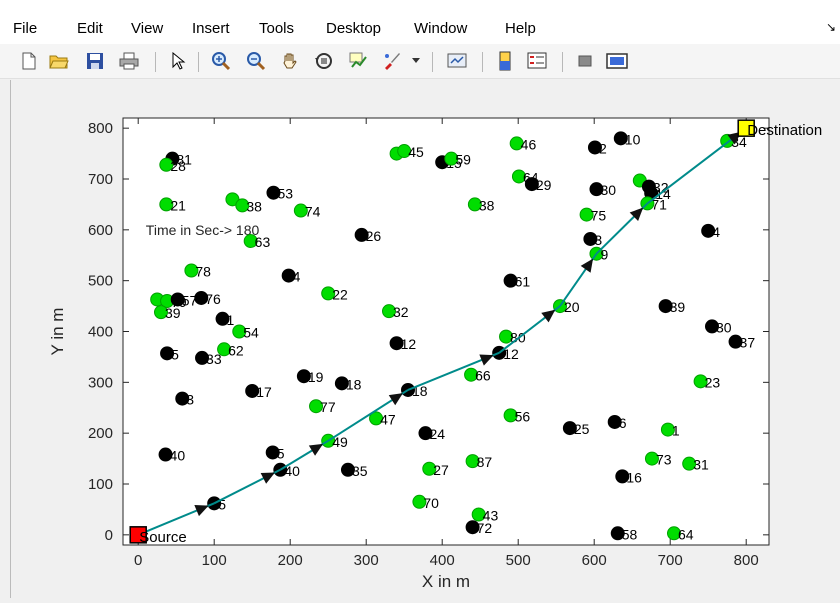 The width and height of the screenshot is (840, 603). What do you see at coordinates (354, 28) in the screenshot?
I see `menu-desktop: Desktop` at bounding box center [354, 28].